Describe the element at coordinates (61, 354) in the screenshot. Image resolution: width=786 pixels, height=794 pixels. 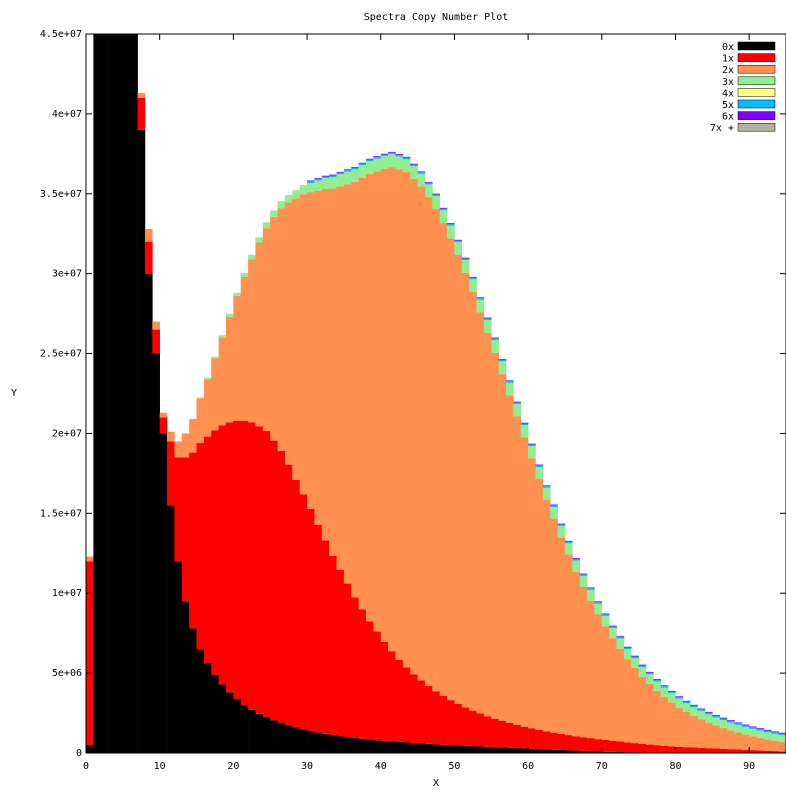
I see `y-tick-label: 2.5e+07` at that location.